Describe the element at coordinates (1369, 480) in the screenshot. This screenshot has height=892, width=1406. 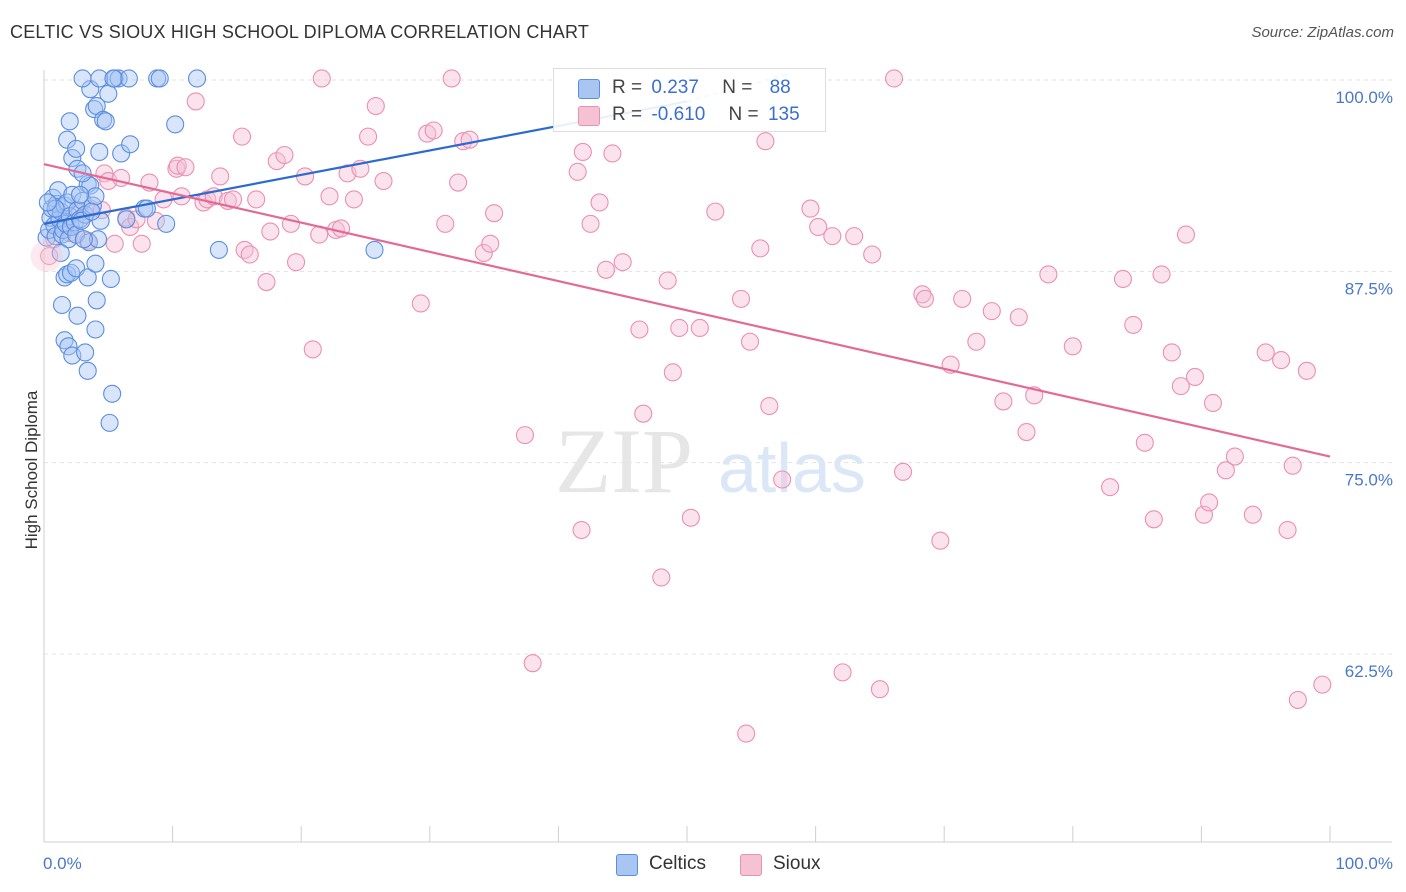
I see `y-tick-label: 75.0%` at that location.